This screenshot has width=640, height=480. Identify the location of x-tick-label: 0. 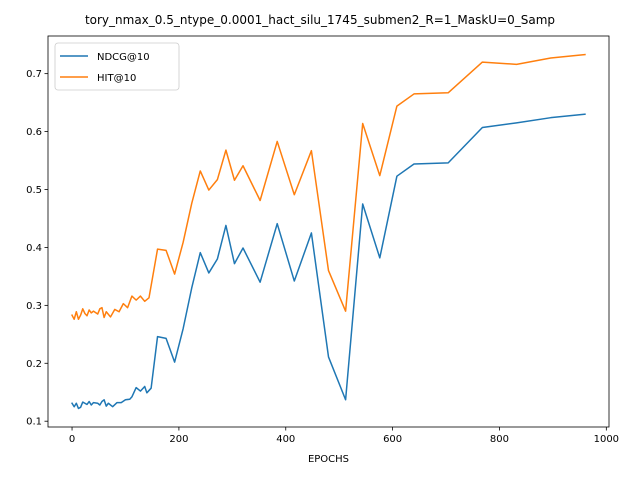
(72, 439).